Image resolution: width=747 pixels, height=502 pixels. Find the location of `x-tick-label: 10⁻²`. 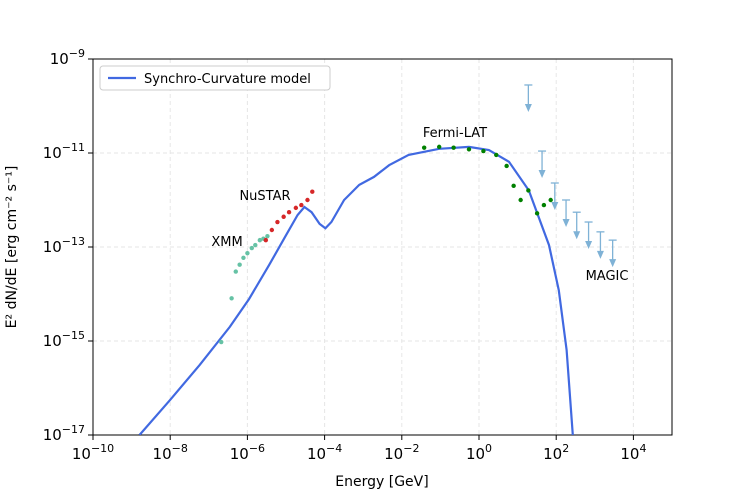

x-tick-label: 10⁻² is located at coordinates (401, 452).